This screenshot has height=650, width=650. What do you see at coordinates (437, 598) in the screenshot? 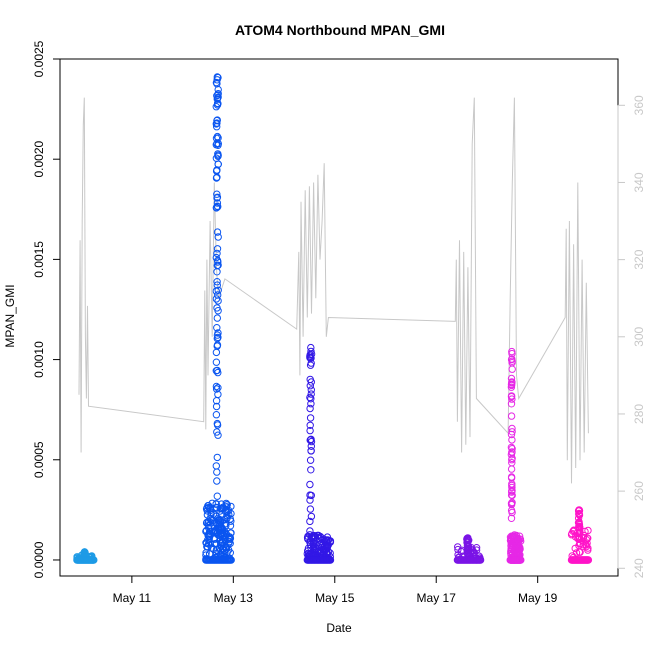
I see `x-tick-label: May 17` at bounding box center [437, 598].